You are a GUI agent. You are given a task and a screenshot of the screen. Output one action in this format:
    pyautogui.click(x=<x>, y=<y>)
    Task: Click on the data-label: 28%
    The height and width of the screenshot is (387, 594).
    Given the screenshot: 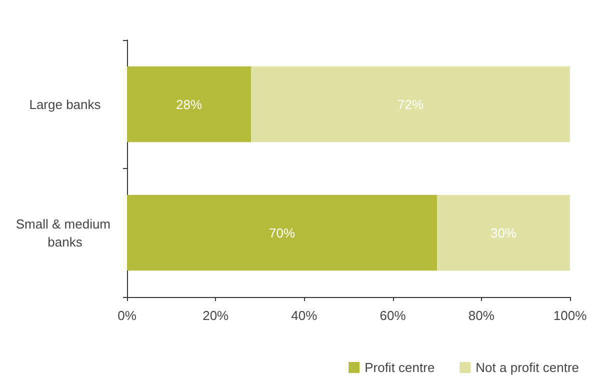 What is the action you would take?
    pyautogui.click(x=189, y=104)
    